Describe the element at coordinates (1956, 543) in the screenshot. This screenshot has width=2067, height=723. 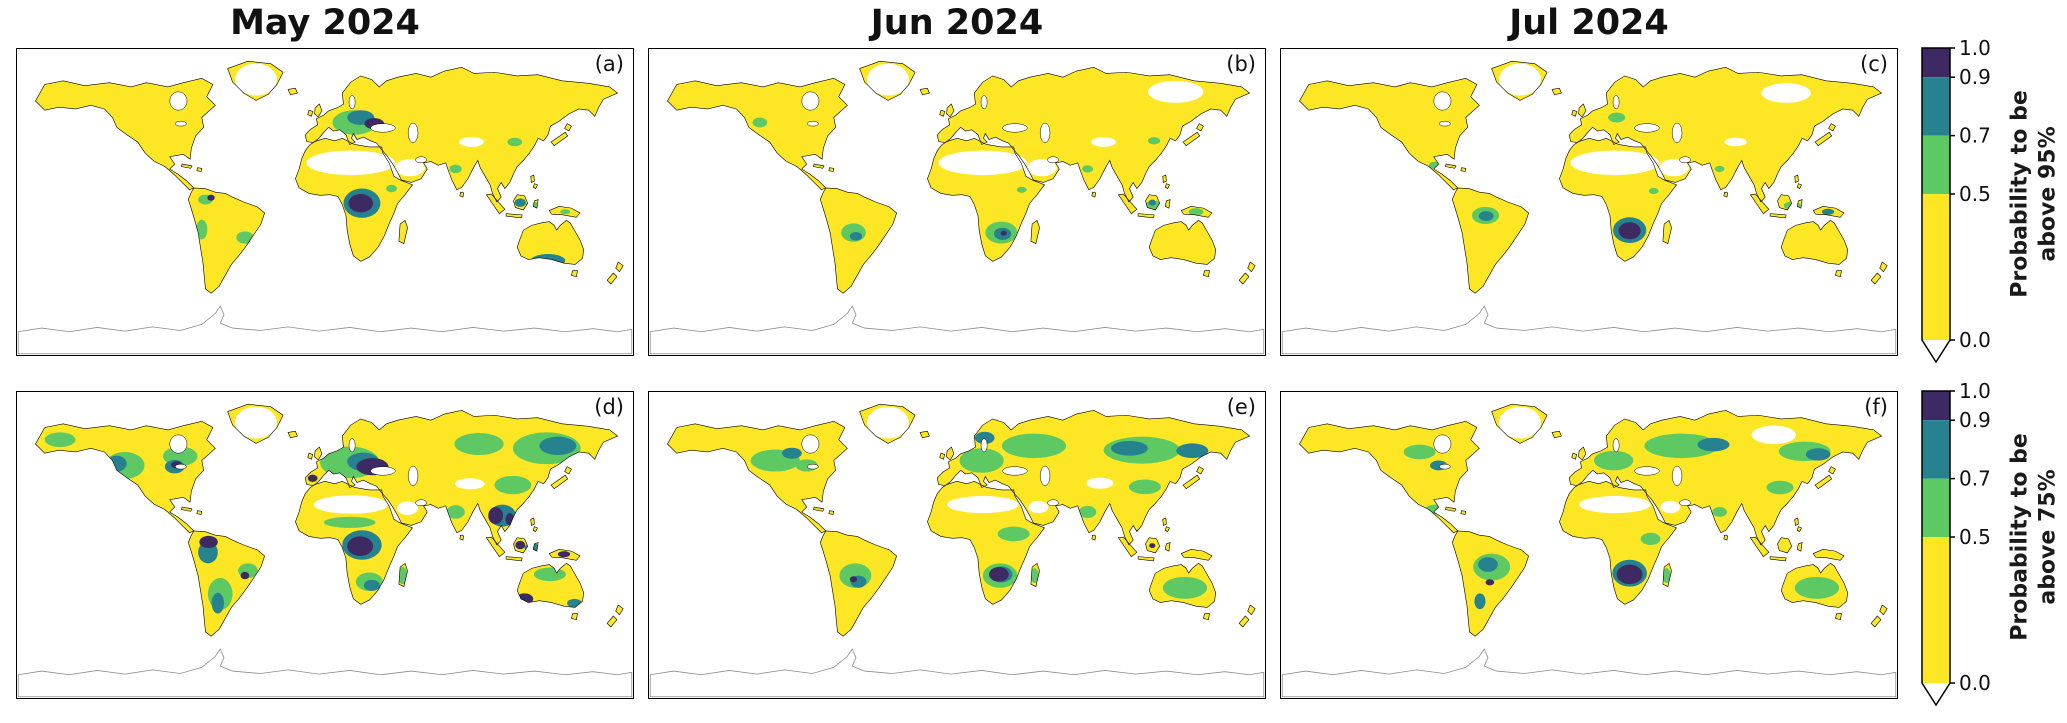
I see `colorbar-scale-75: 1.0 0.9 0.7 0.5 0.0` at that location.